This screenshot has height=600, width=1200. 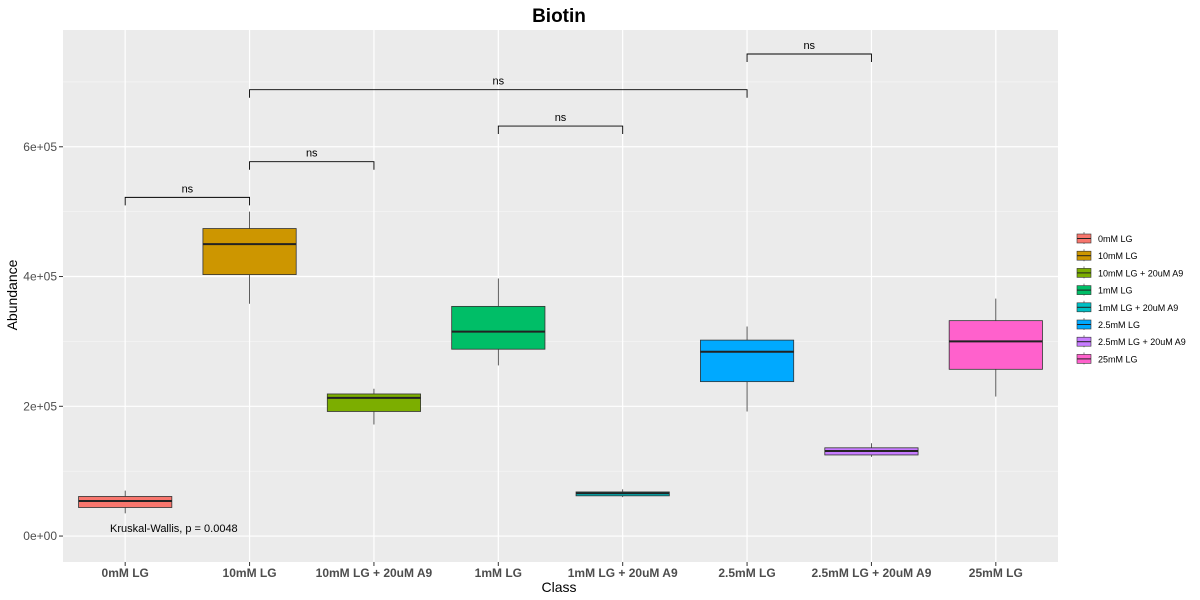 I want to click on legend-label: 25mM LG, so click(x=1118, y=359).